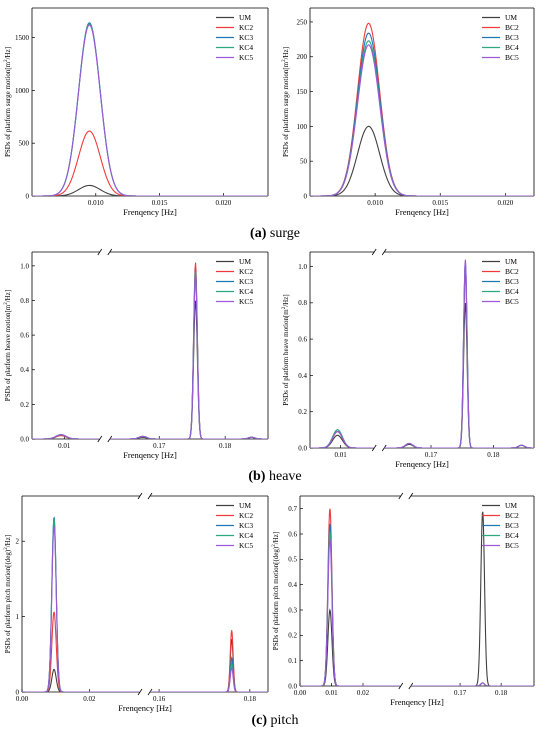 The image size is (550, 732). I want to click on series-line-KC4, so click(150, 355).